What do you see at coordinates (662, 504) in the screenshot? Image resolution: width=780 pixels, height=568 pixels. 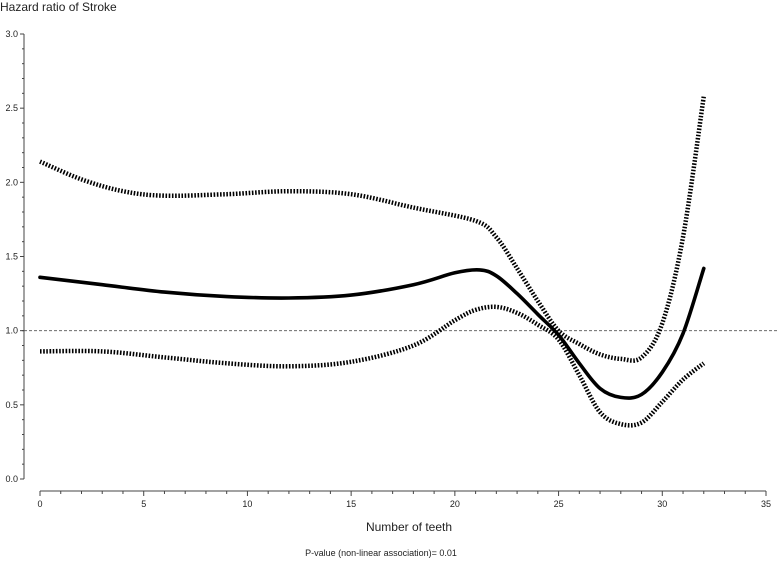 I see `x-tick-label: 30` at bounding box center [662, 504].